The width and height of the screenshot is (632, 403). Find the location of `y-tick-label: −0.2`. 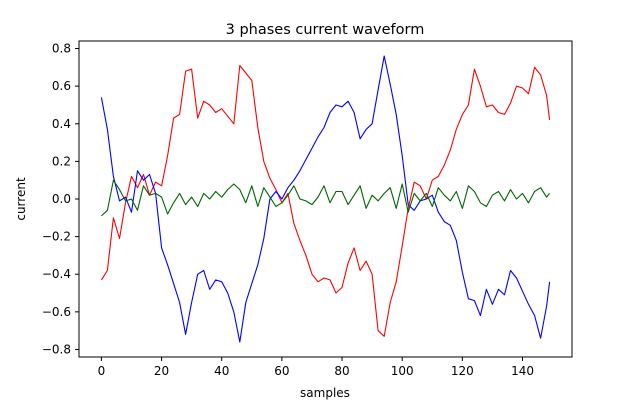

y-tick-label: −0.2 is located at coordinates (56, 237).